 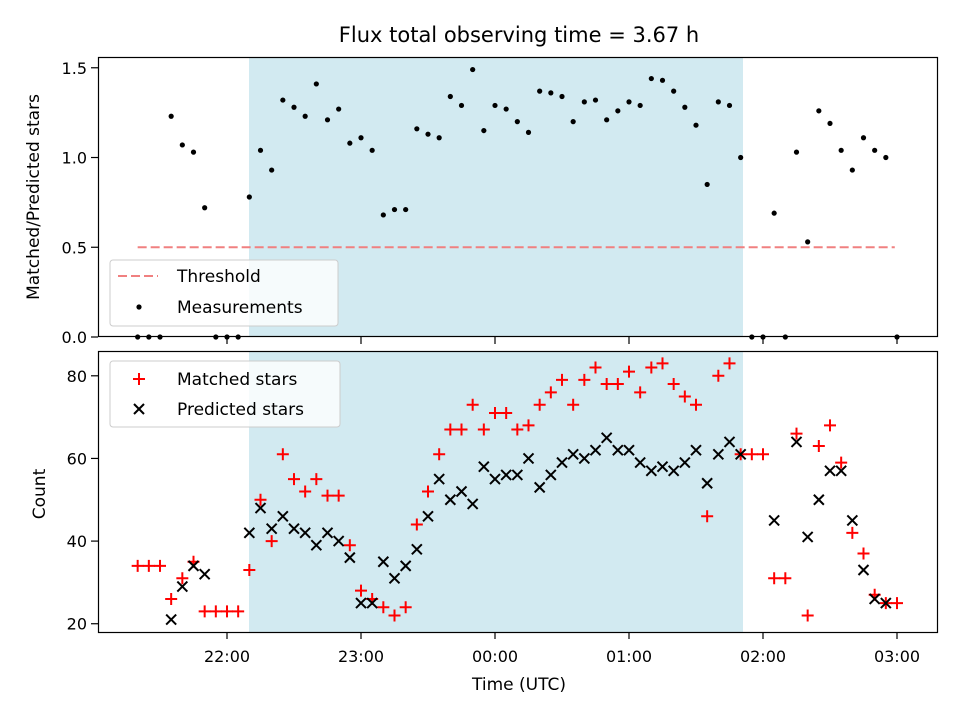 What do you see at coordinates (77, 376) in the screenshot?
I see `bottom-y-tick-label: 80` at bounding box center [77, 376].